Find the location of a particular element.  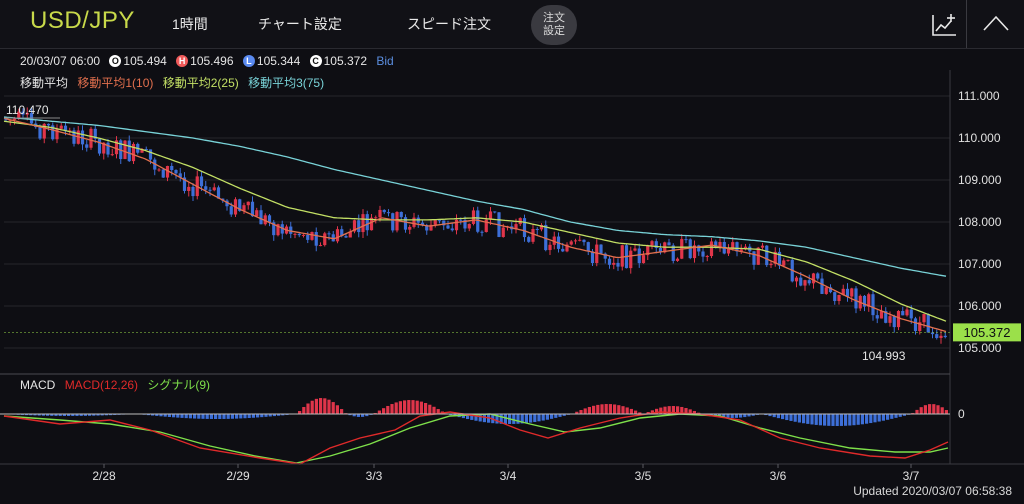

order-settings-button: 注文 設定 is located at coordinates (554, 25).